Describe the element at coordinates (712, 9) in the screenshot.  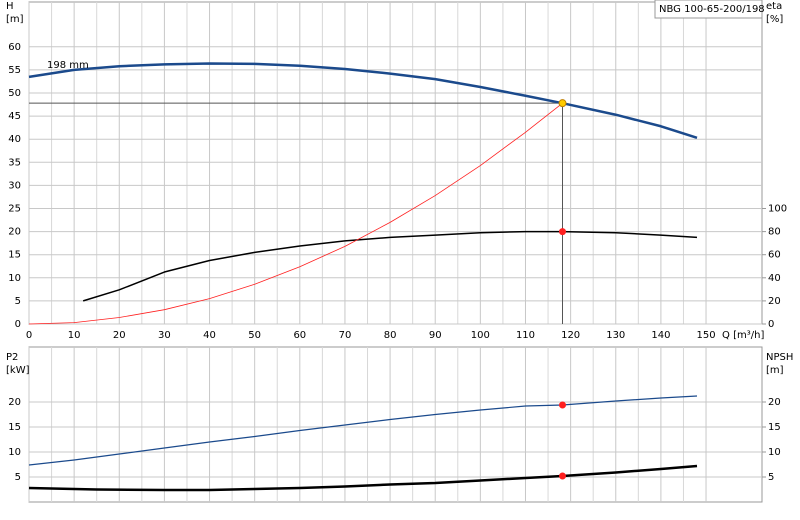
I see `chart-title: NBG 100-65-200/198` at that location.